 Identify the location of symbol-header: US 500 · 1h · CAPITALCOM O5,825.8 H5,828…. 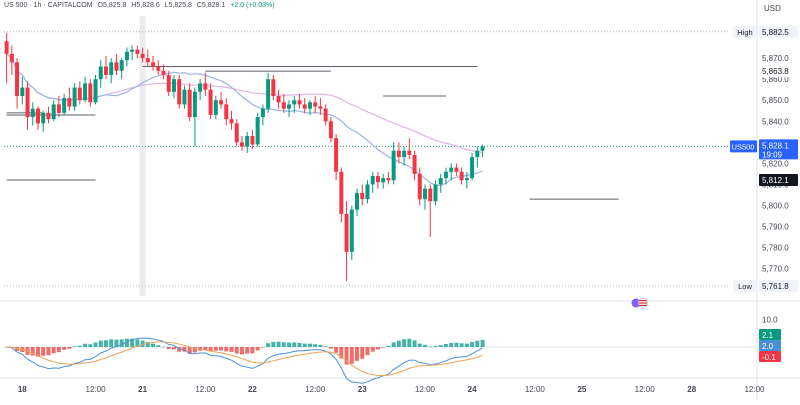
(141, 5).